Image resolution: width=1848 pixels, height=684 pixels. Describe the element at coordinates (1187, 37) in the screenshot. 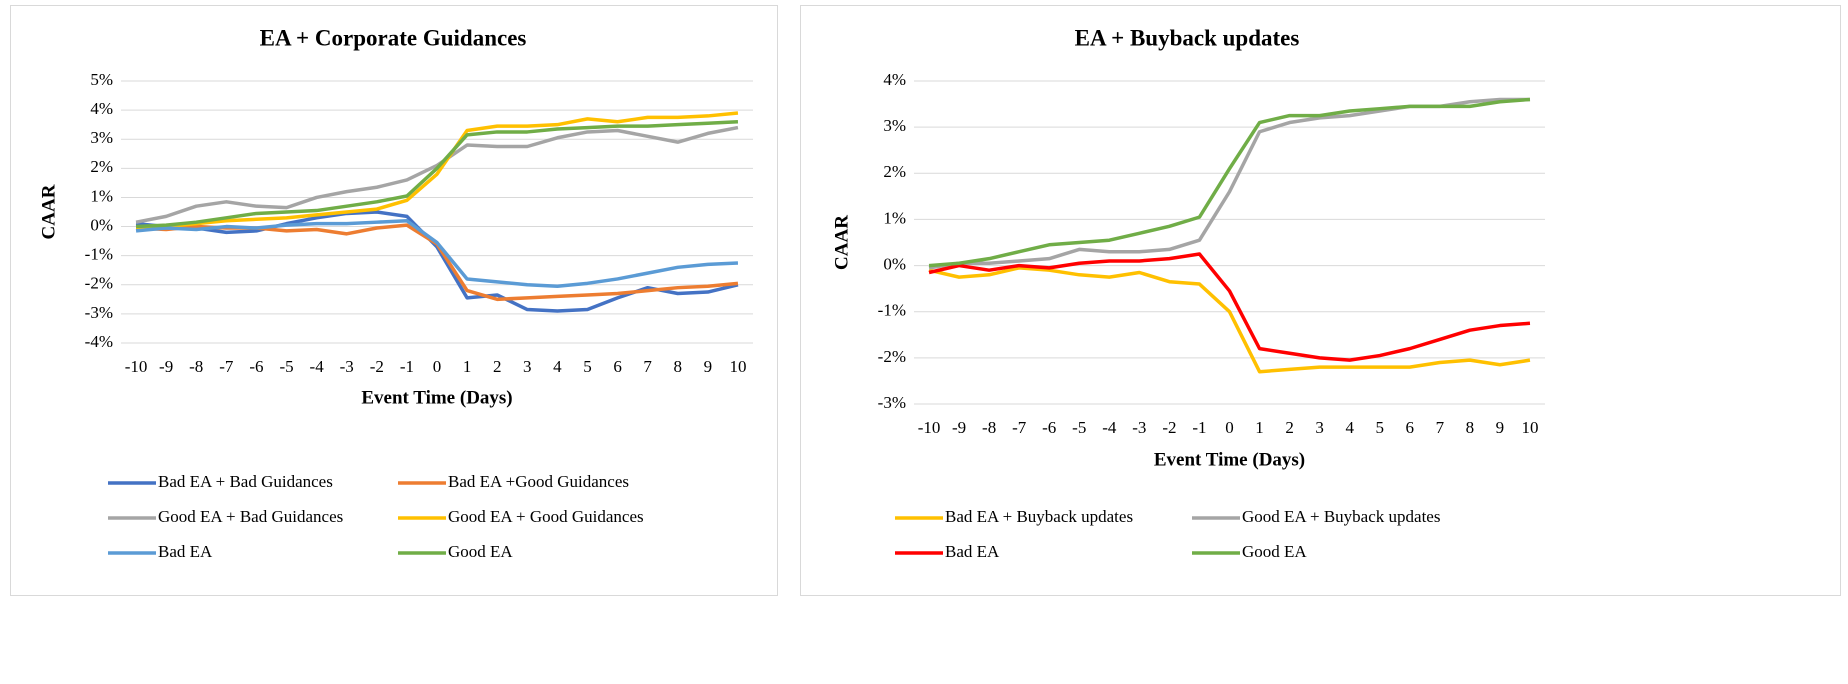

I see `chart-title: EA + Buyback updates` at that location.